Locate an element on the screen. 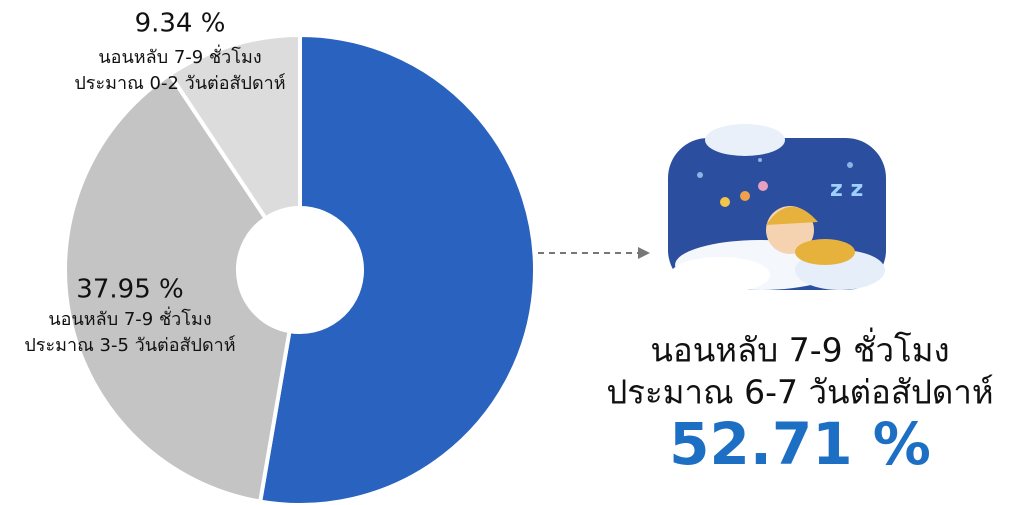 The image size is (1018, 505). slice-label: ประมาณ 6-7 วันต่อสัปดาห์ is located at coordinates (799, 392).